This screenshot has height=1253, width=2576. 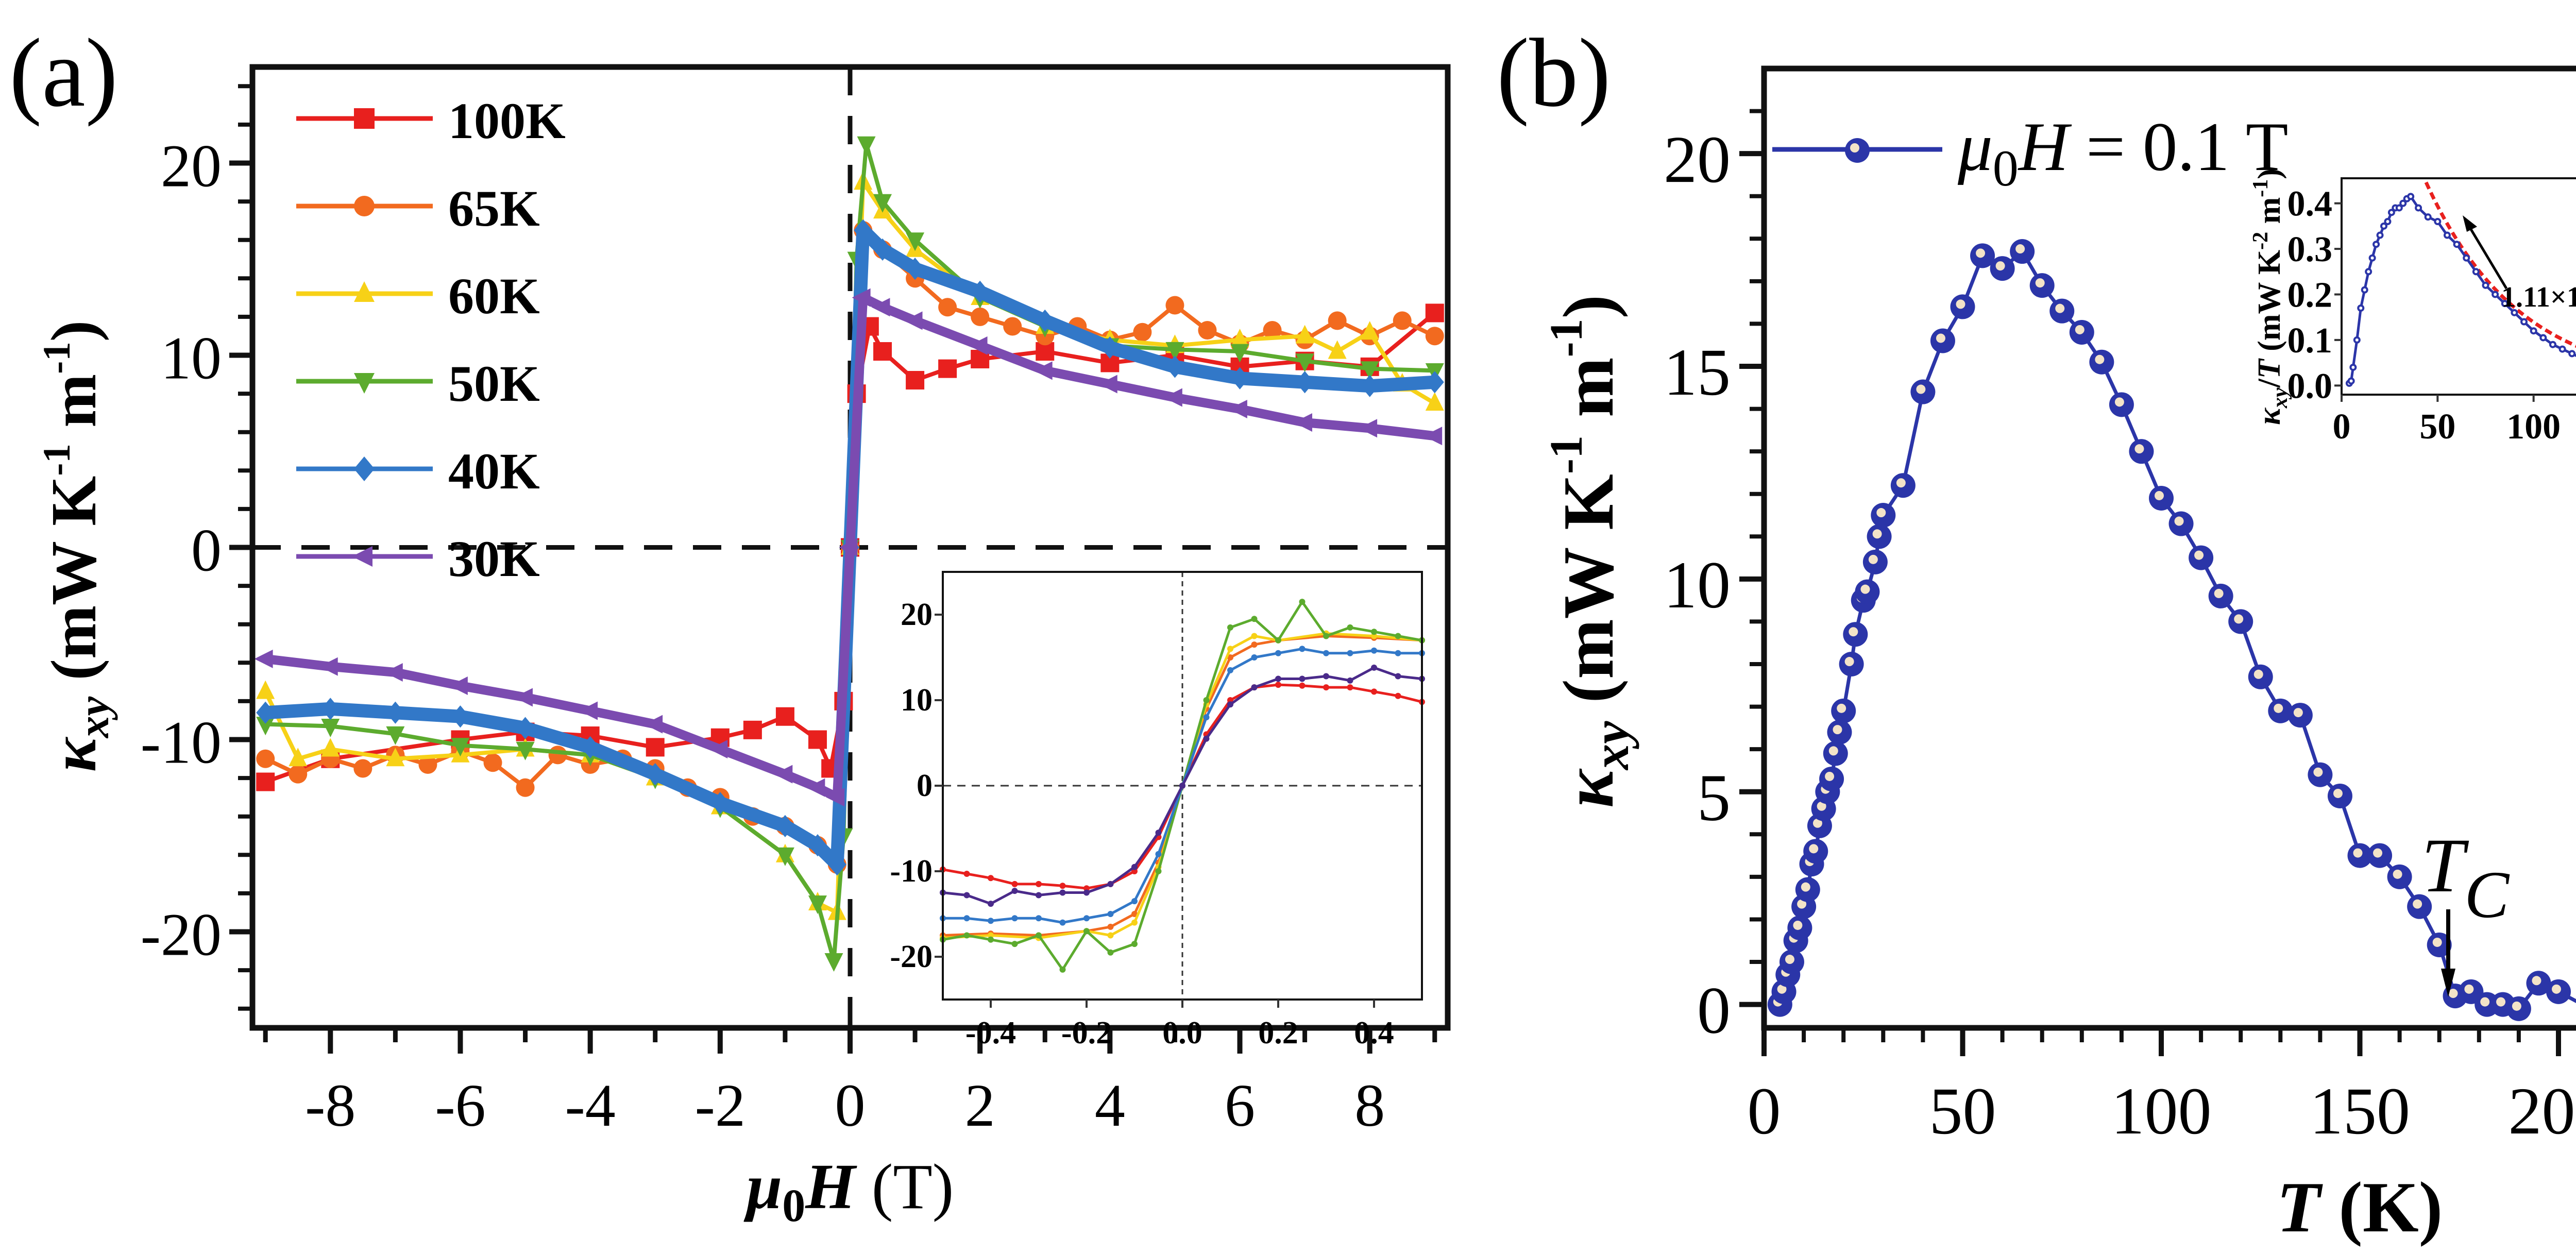 I want to click on panel-b-y-tick-label: 10, so click(x=1697, y=585).